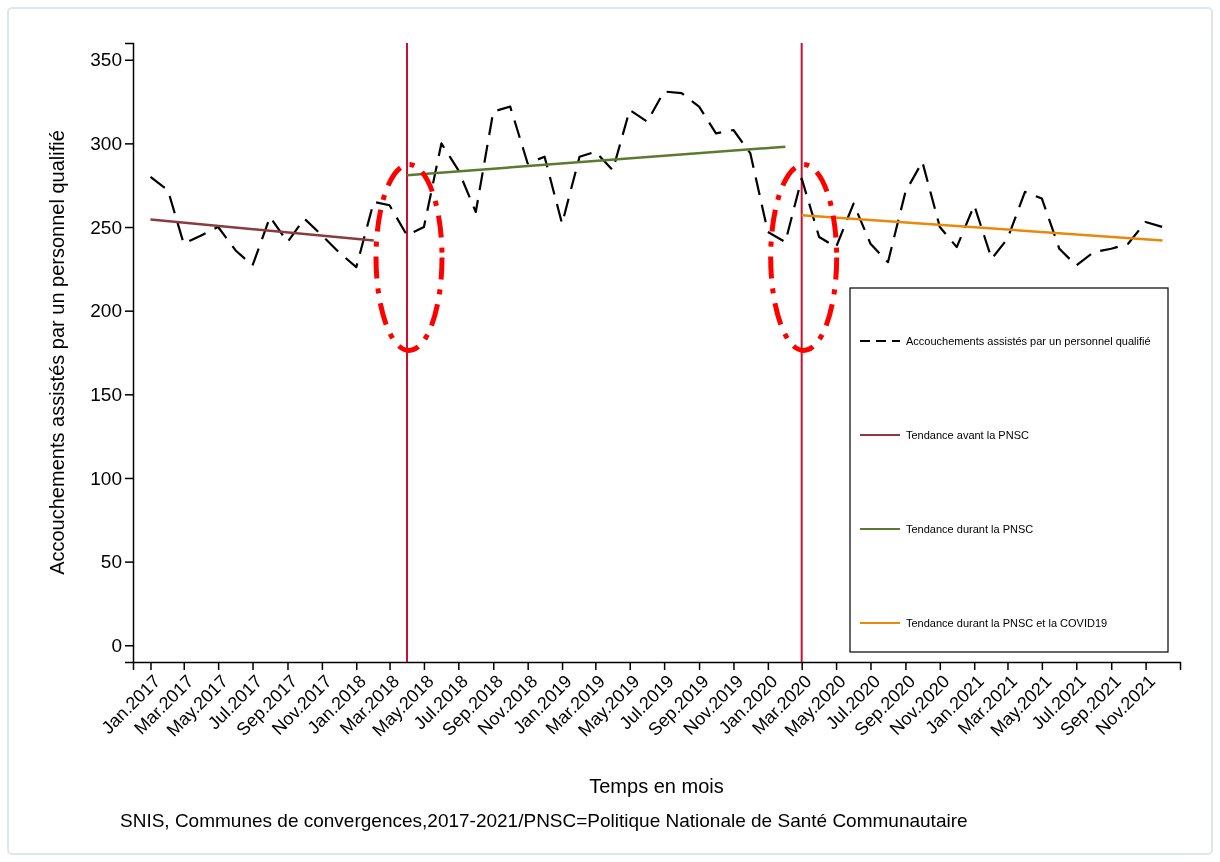 This screenshot has height=862, width=1220. Describe the element at coordinates (111, 562) in the screenshot. I see `y-tick-label: 50` at that location.